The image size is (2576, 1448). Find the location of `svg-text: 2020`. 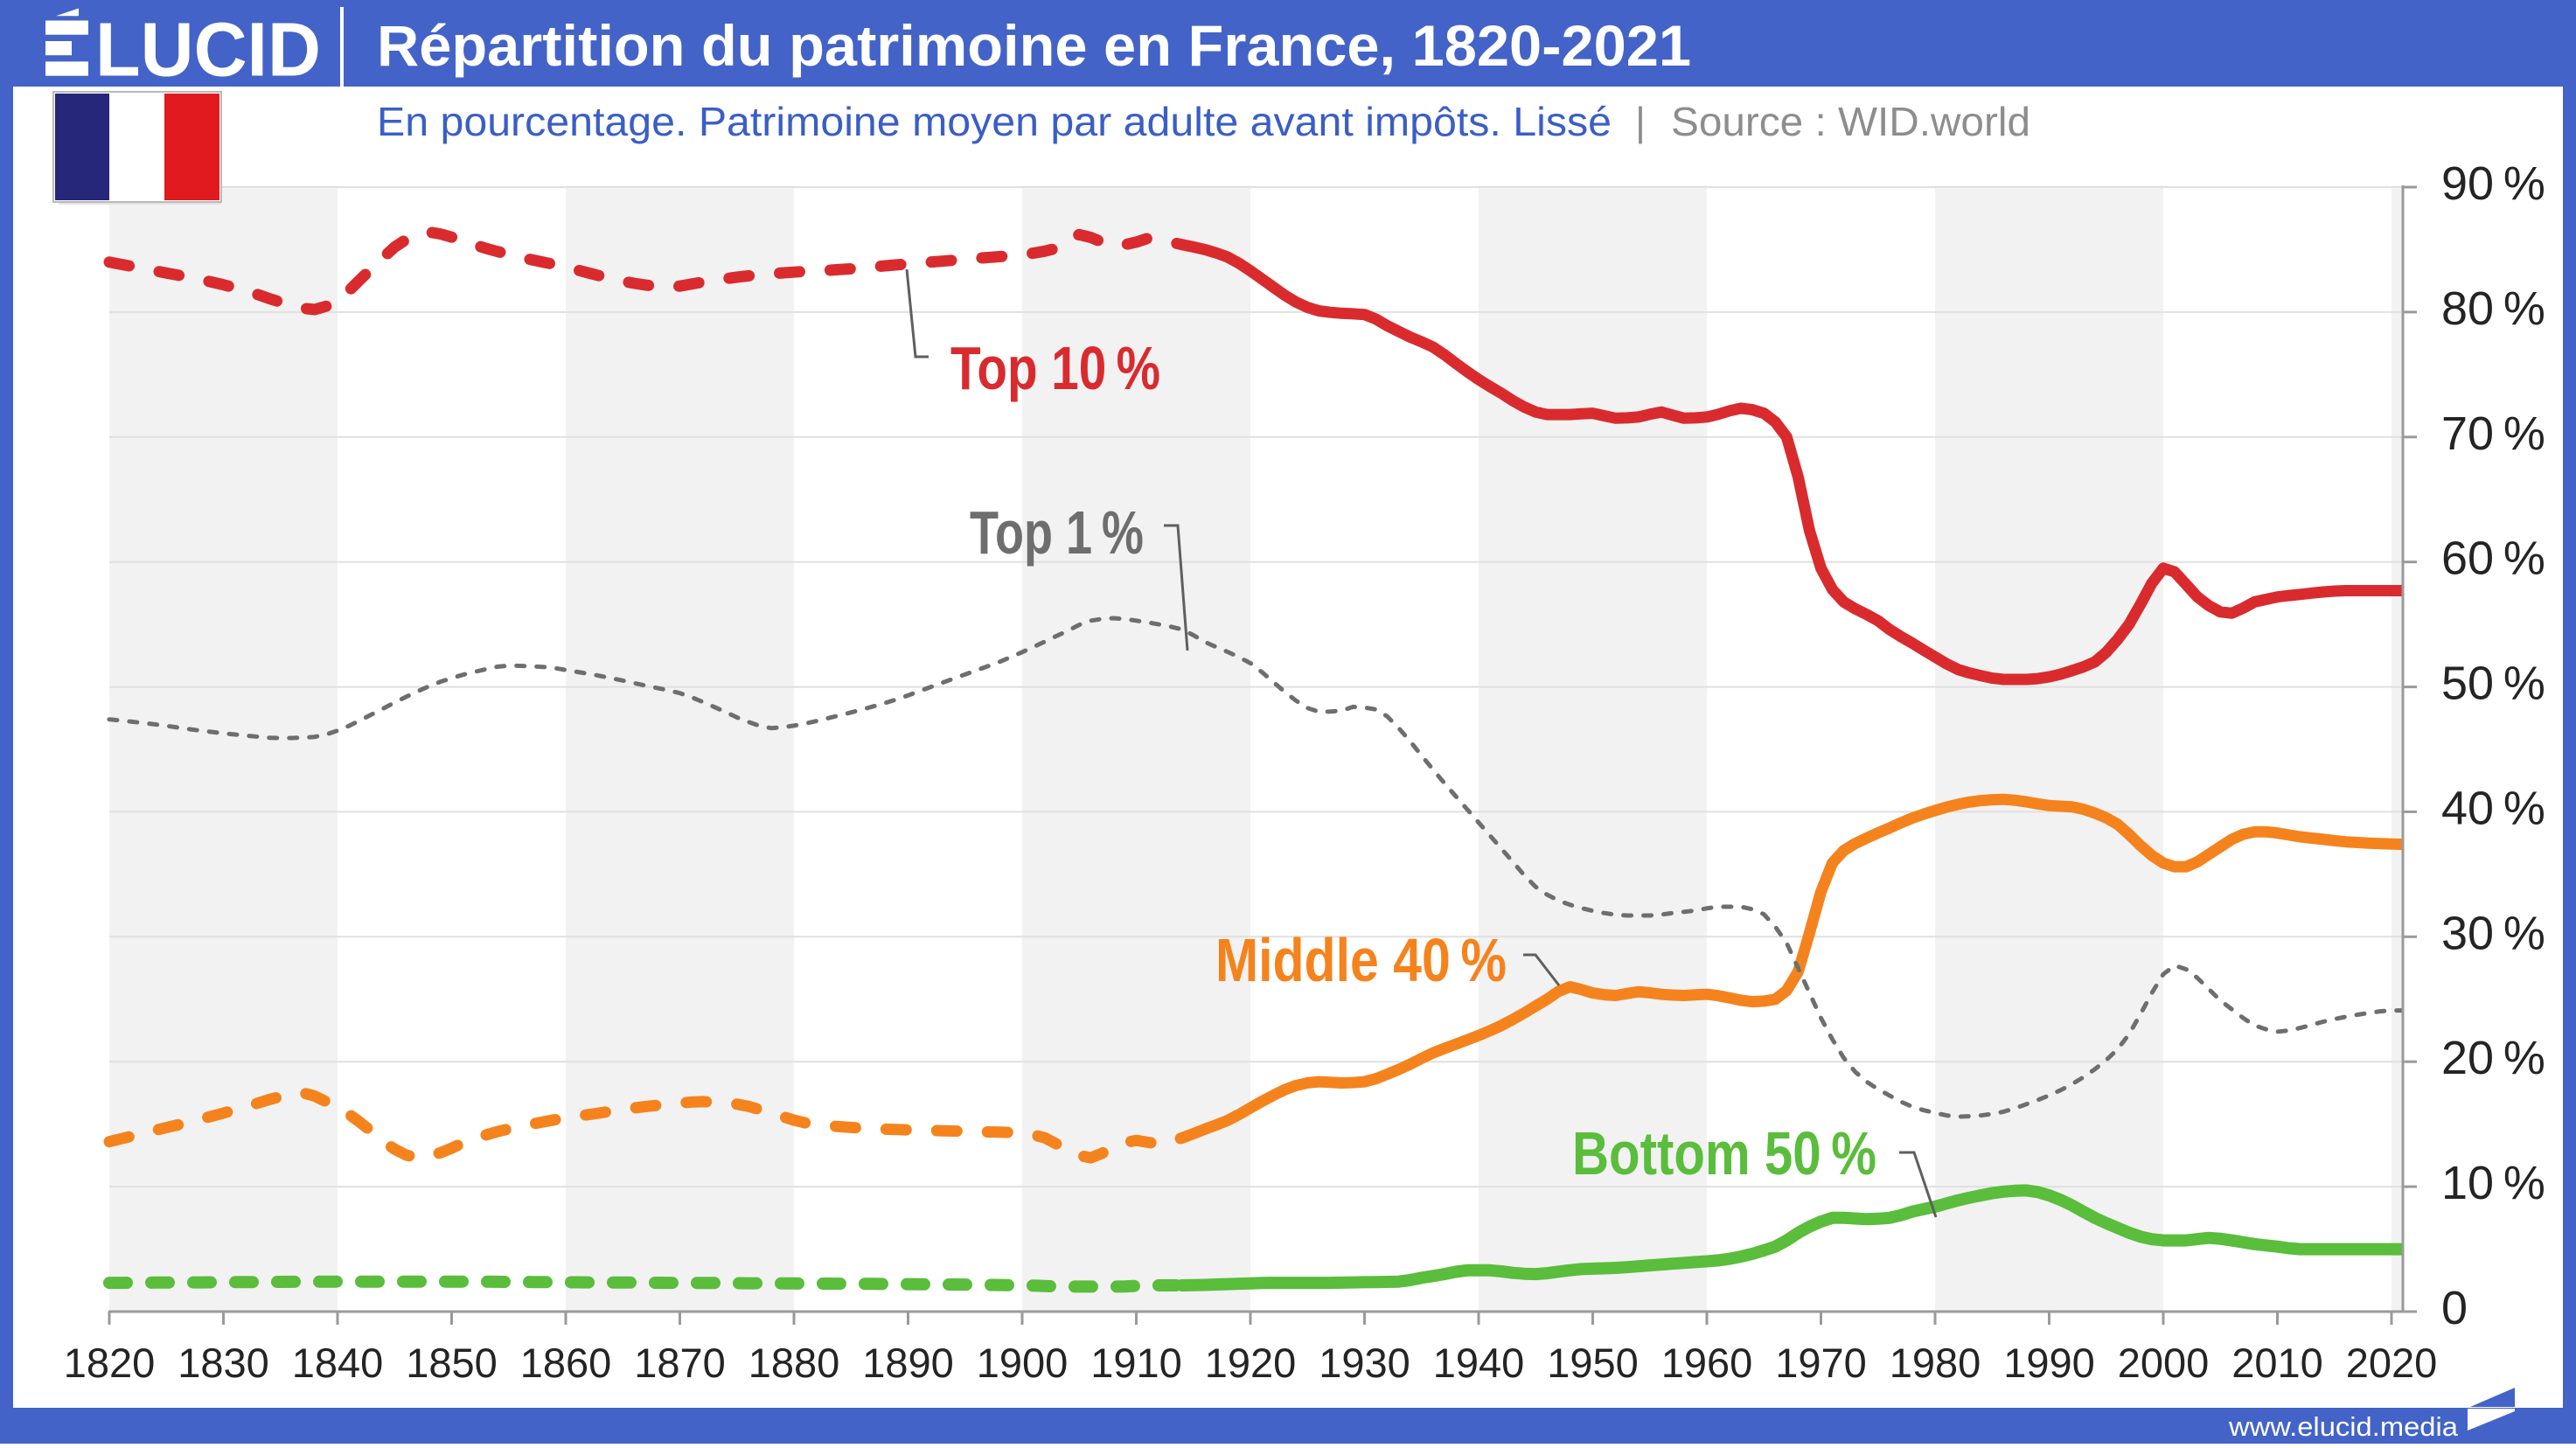

svg-text: 2020 is located at coordinates (2392, 1363).